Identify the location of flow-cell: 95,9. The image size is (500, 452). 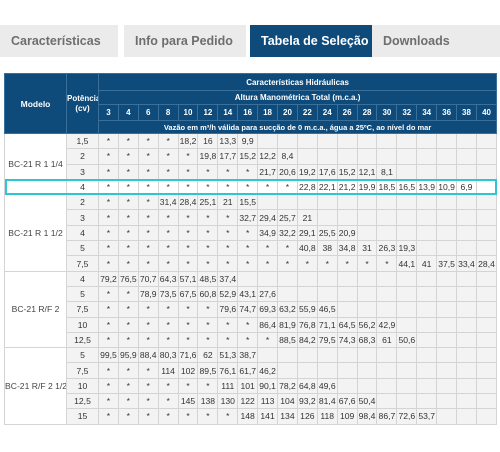
(128, 355).